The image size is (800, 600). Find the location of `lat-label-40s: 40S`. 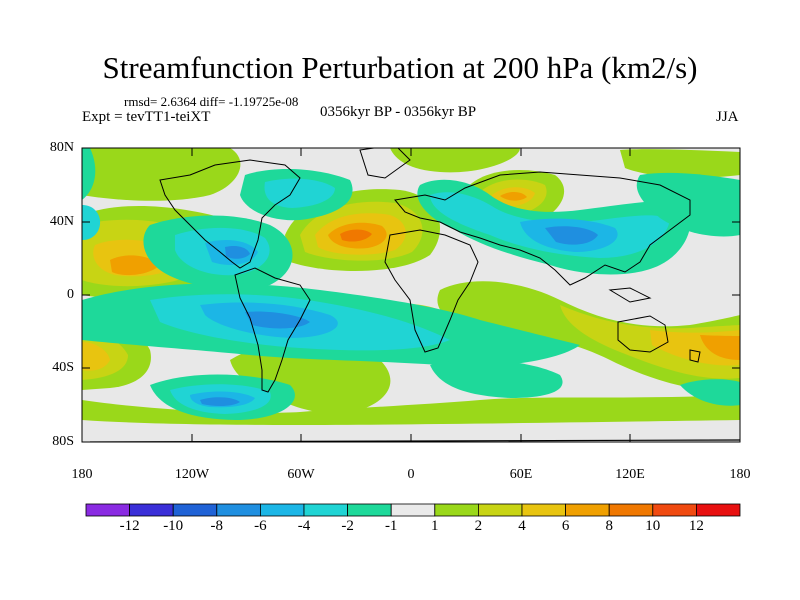

lat-label-40s: 40S is located at coordinates (63, 367).